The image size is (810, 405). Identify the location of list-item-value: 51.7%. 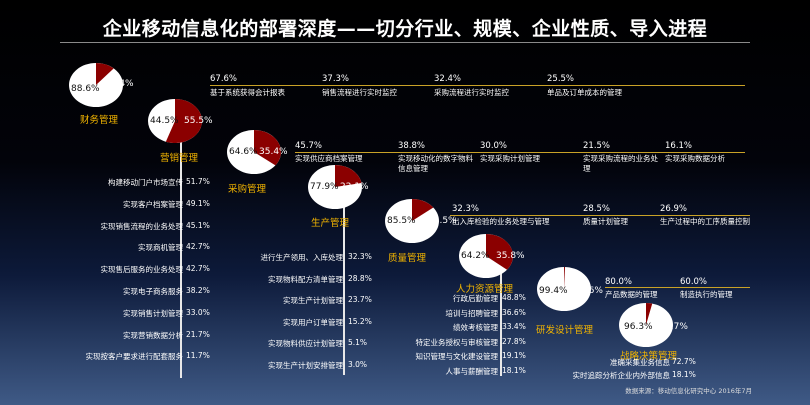
(198, 181).